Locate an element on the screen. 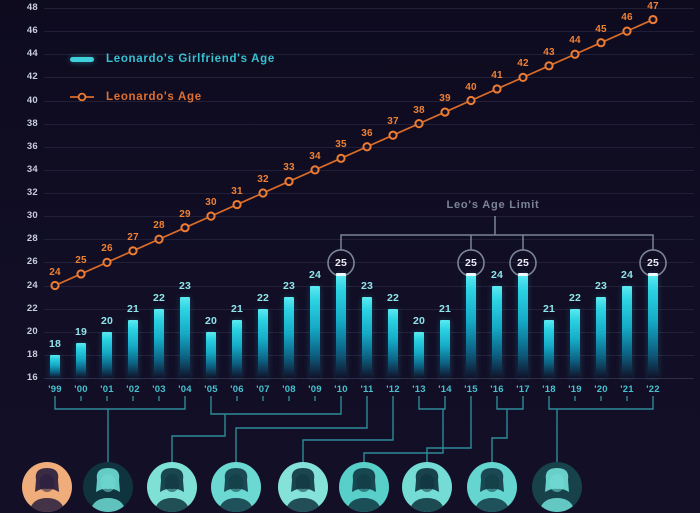 The width and height of the screenshot is (700, 513). line-value-label: 26 is located at coordinates (107, 249).